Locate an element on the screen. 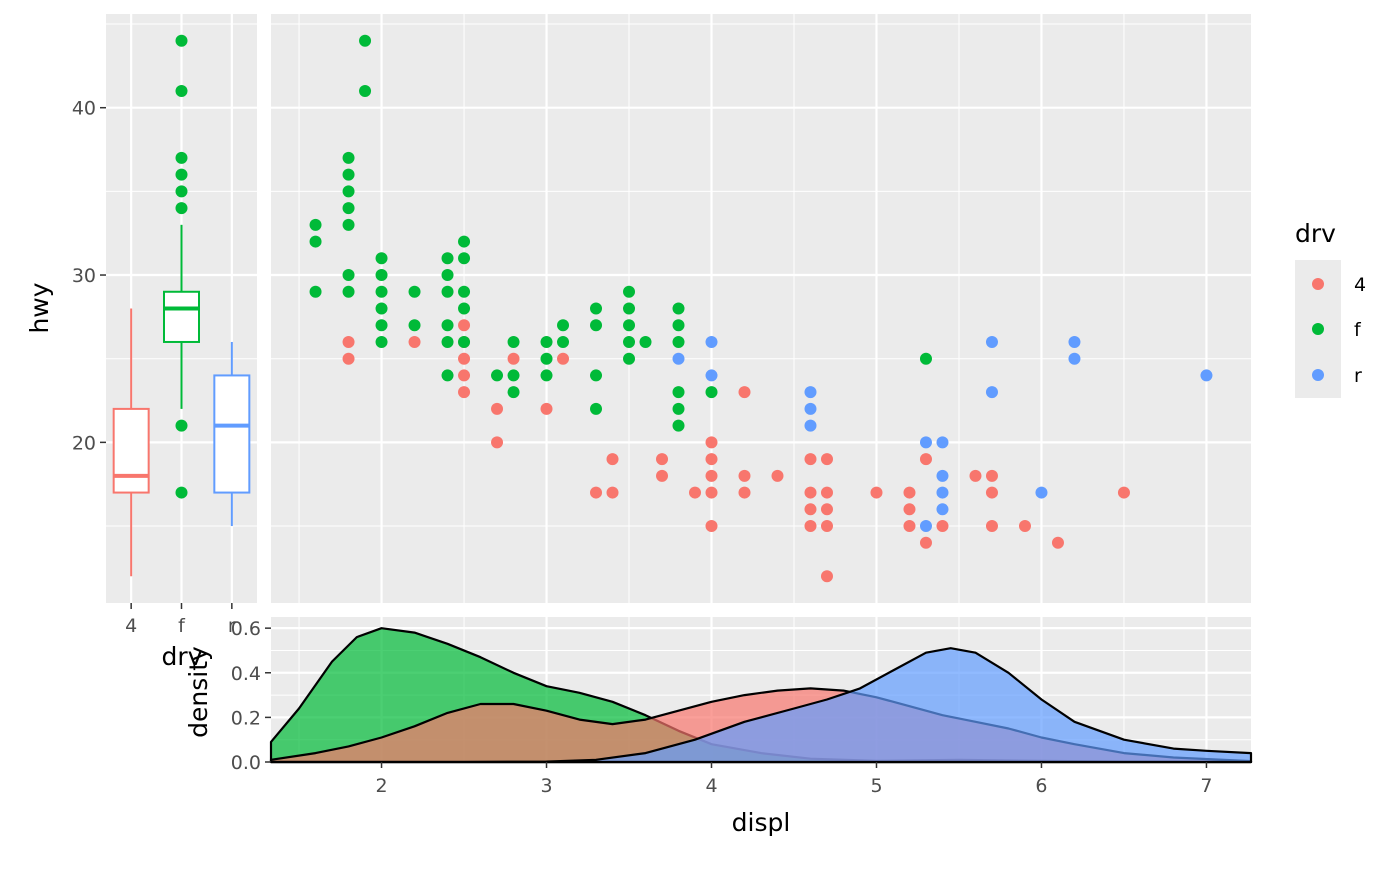  boxplot-x-axis-title: drv is located at coordinates (182, 656).